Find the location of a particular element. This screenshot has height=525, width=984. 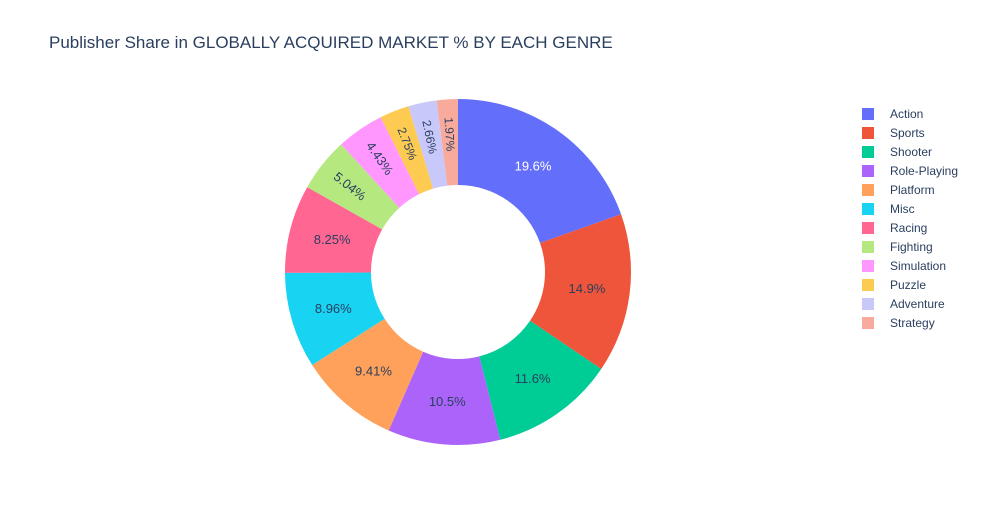

legend-item-fighting: Fighting is located at coordinates (910, 246).